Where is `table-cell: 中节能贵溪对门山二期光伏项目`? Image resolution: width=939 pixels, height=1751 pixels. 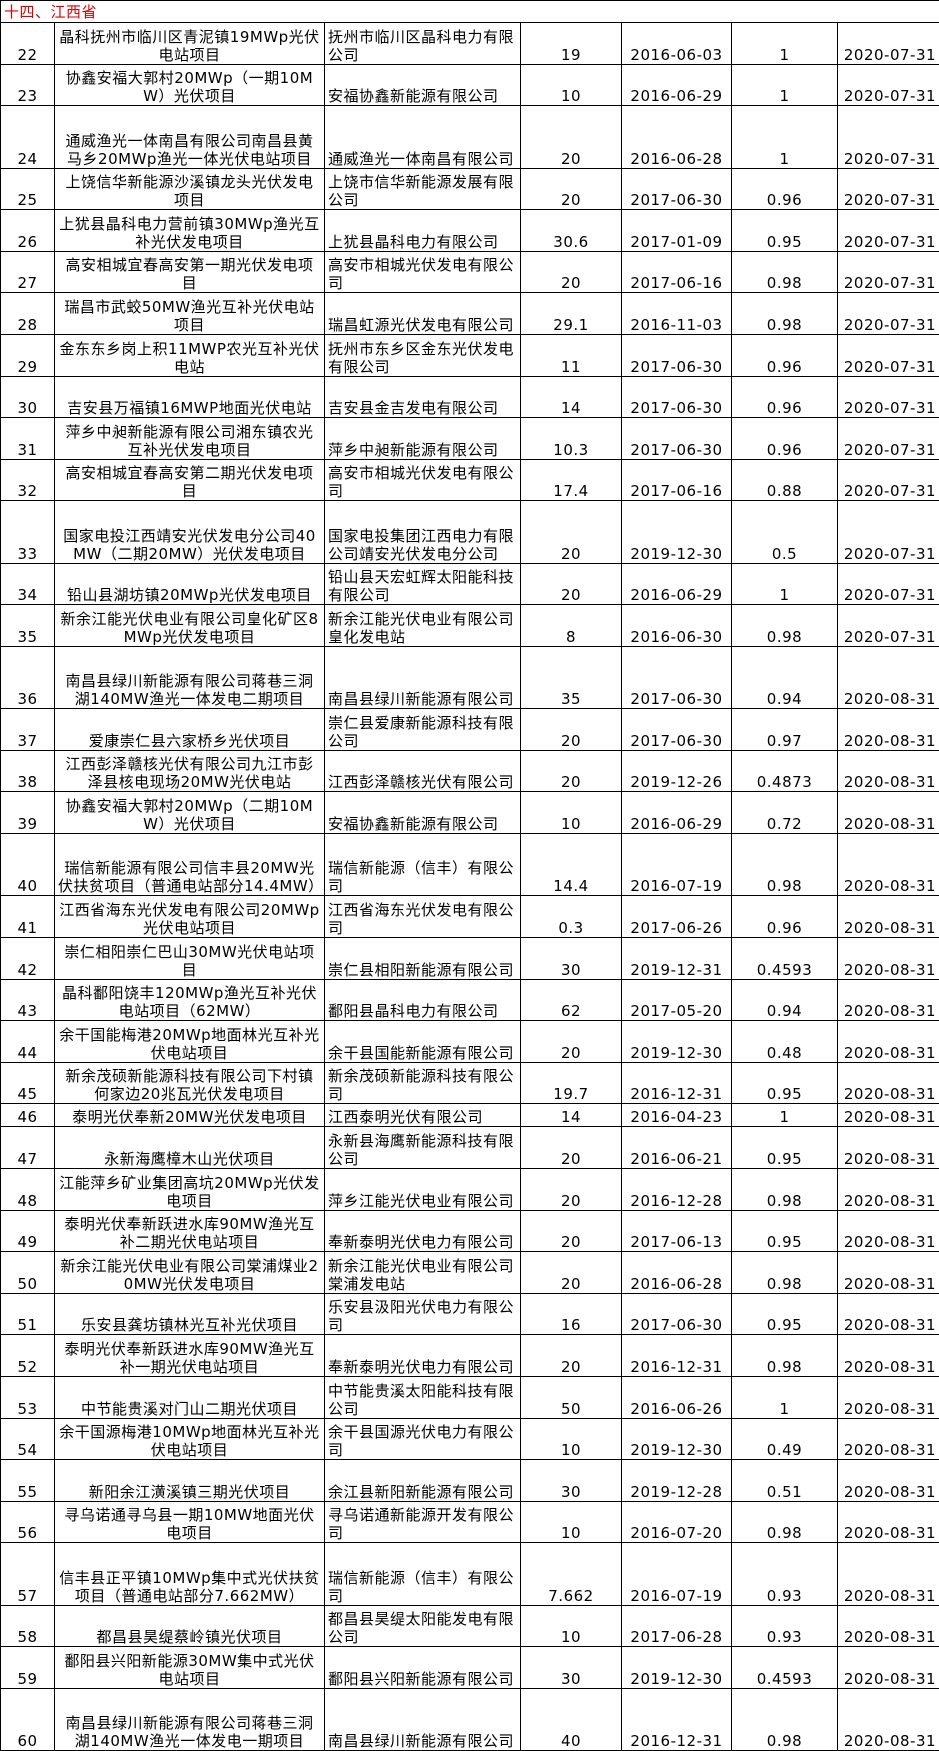
table-cell: 中节能贵溪对门山二期光伏项目 is located at coordinates (189, 1397).